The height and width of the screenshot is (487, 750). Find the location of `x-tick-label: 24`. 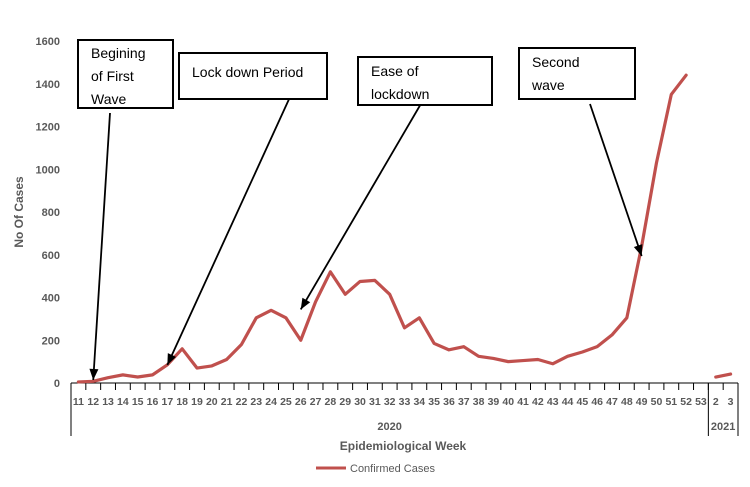

x-tick-label: 24 is located at coordinates (271, 402).